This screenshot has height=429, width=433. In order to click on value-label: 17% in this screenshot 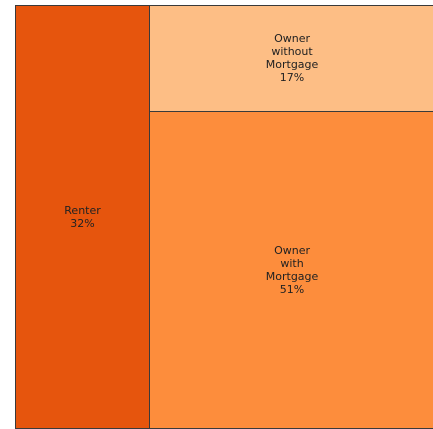, I will do `click(292, 78)`.